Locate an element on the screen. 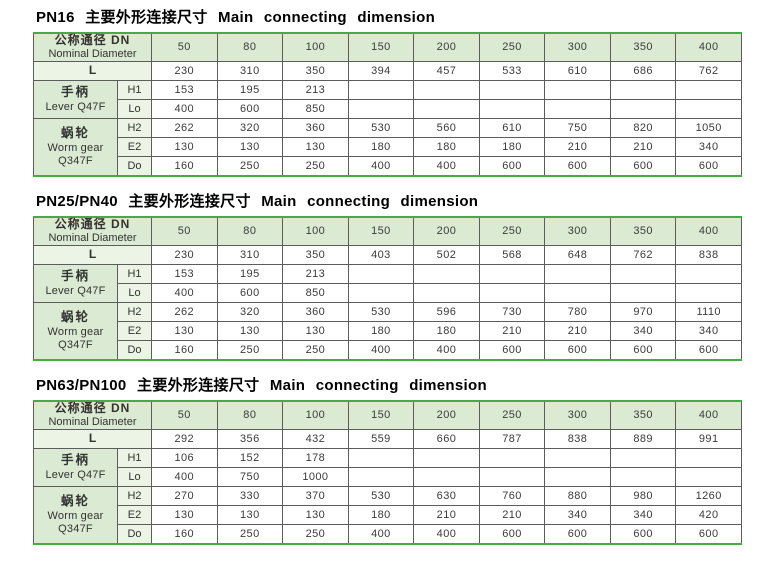 This screenshot has height=588, width=778. dn-size-cell: 80 is located at coordinates (250, 47).